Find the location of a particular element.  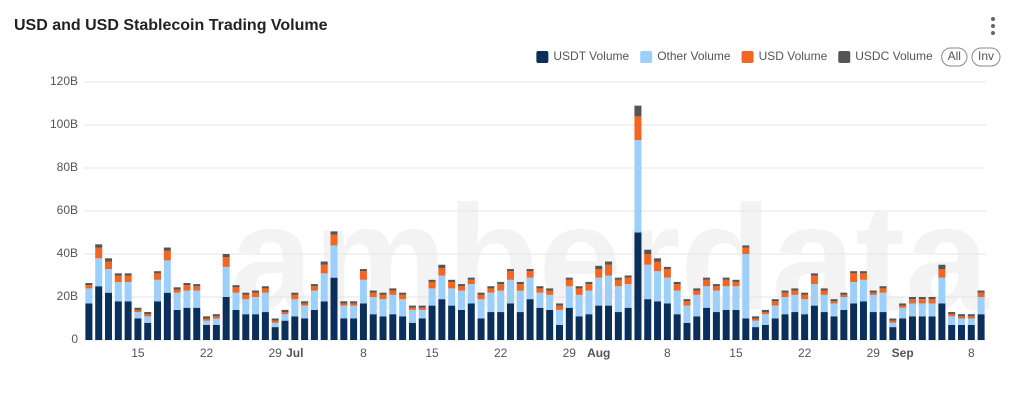

x-tick-label: Jul is located at coordinates (294, 353).